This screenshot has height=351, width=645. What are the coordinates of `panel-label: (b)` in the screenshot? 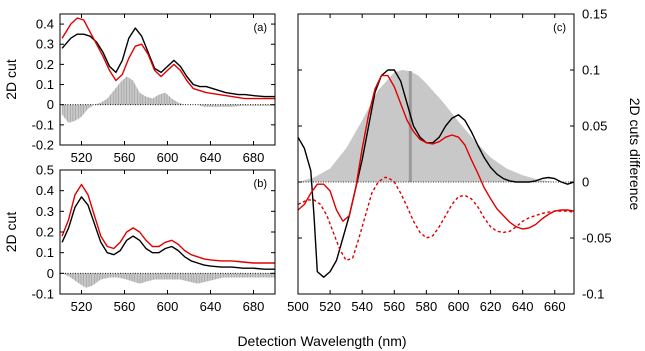 It's located at (260, 184).